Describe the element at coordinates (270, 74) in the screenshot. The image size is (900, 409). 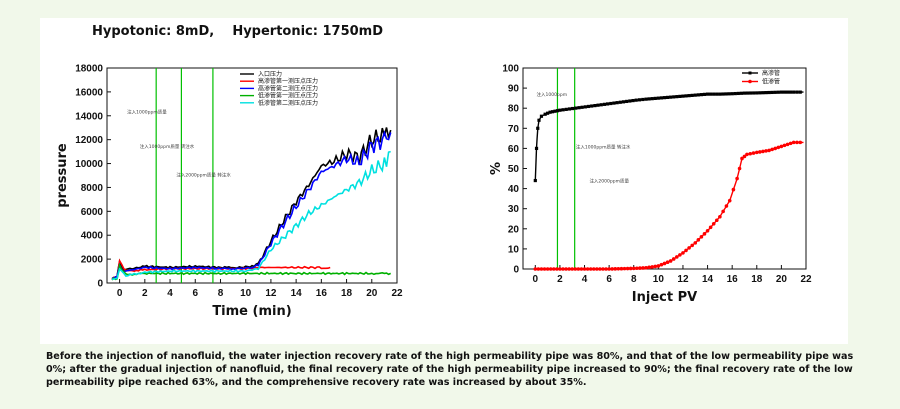
I see `legend-label: 入口压力` at that location.